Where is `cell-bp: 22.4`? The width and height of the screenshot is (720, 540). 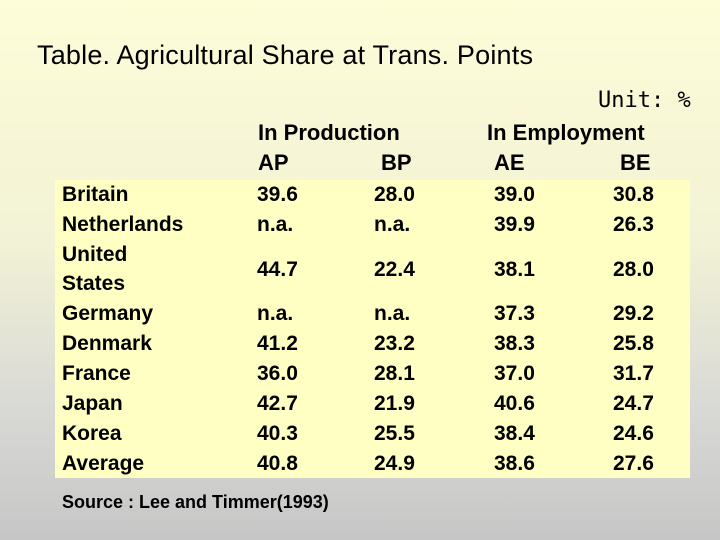
cell-bp: 22.4 is located at coordinates (394, 269).